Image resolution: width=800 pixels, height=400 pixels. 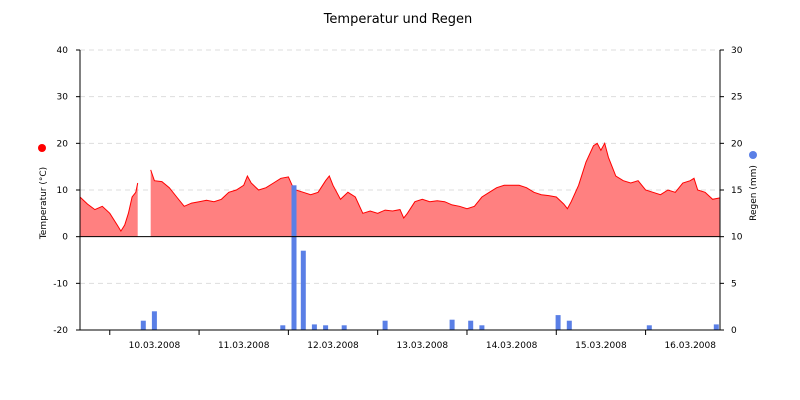 I want to click on left-tick-label: 10, so click(x=63, y=191).